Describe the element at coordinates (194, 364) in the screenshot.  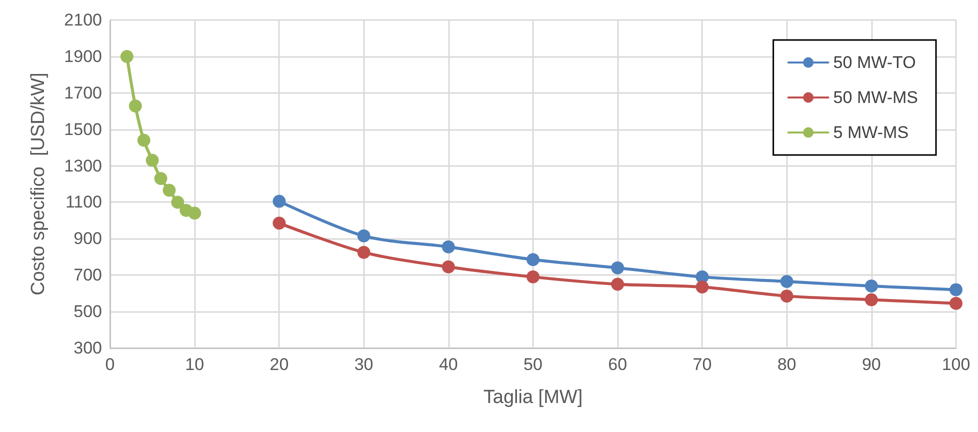
I see `x-tick-label: 10` at that location.